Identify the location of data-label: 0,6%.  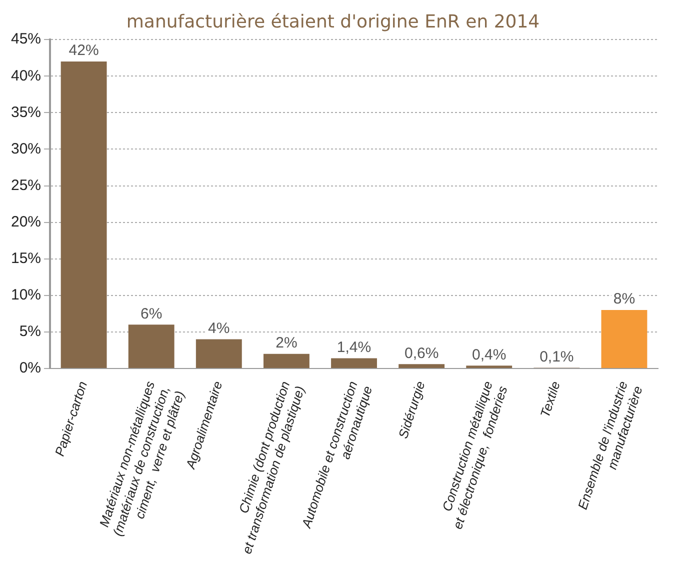
(421, 353).